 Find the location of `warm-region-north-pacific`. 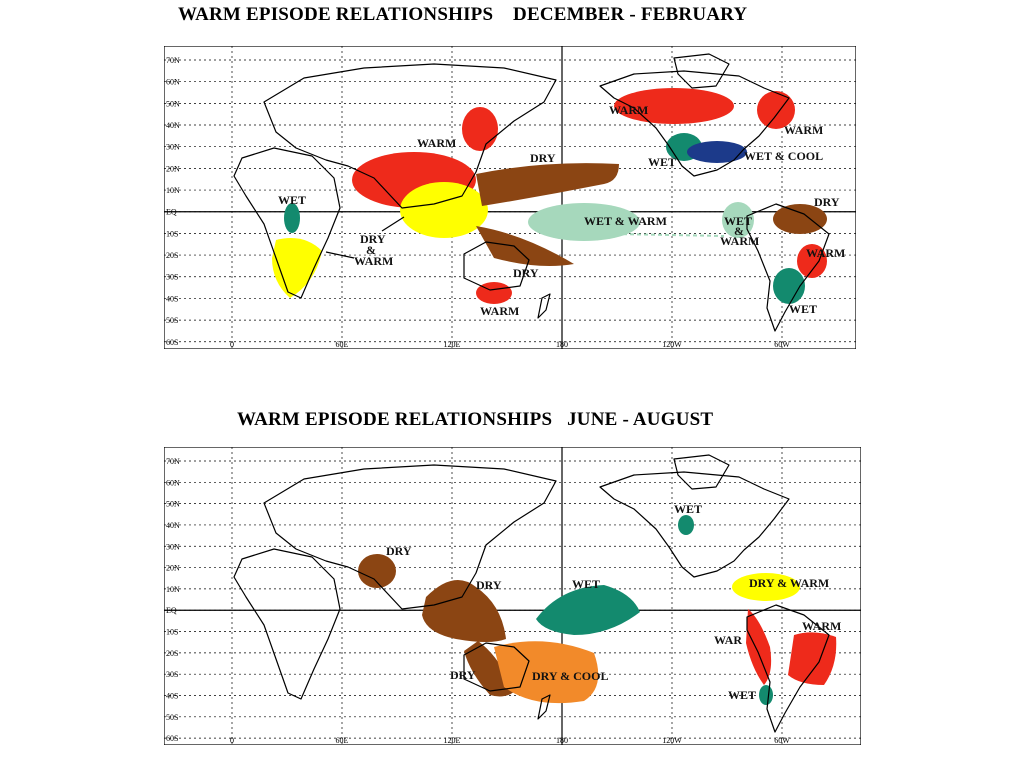

warm-region-north-pacific is located at coordinates (674, 106).